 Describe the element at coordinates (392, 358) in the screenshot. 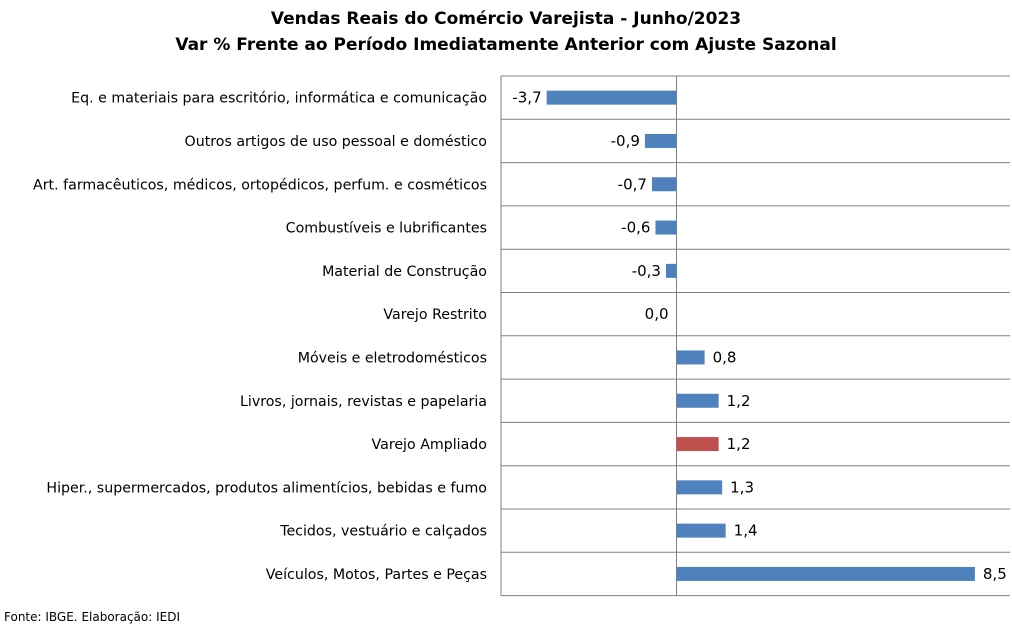

I see `category-label: Móveis e eletrodomésticos` at that location.